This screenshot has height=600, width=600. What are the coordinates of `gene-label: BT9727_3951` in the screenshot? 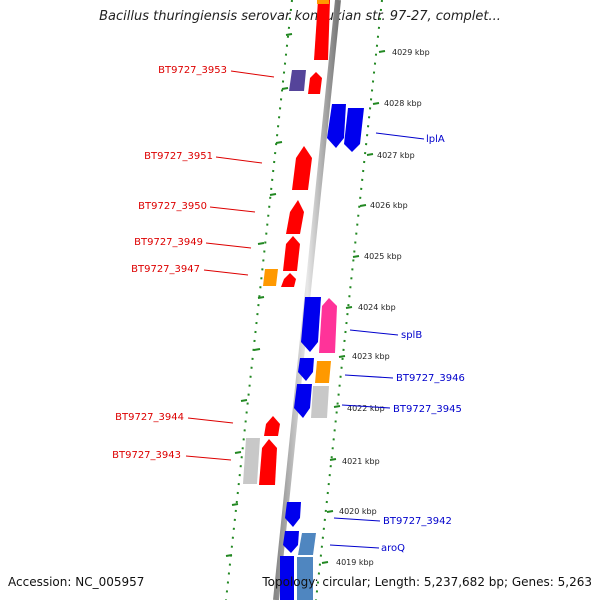 It's located at (178, 156).